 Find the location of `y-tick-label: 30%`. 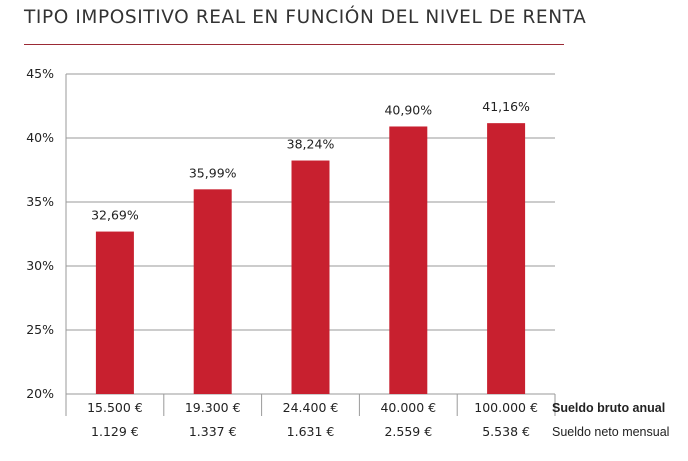

y-tick-label: 30% is located at coordinates (40, 265).